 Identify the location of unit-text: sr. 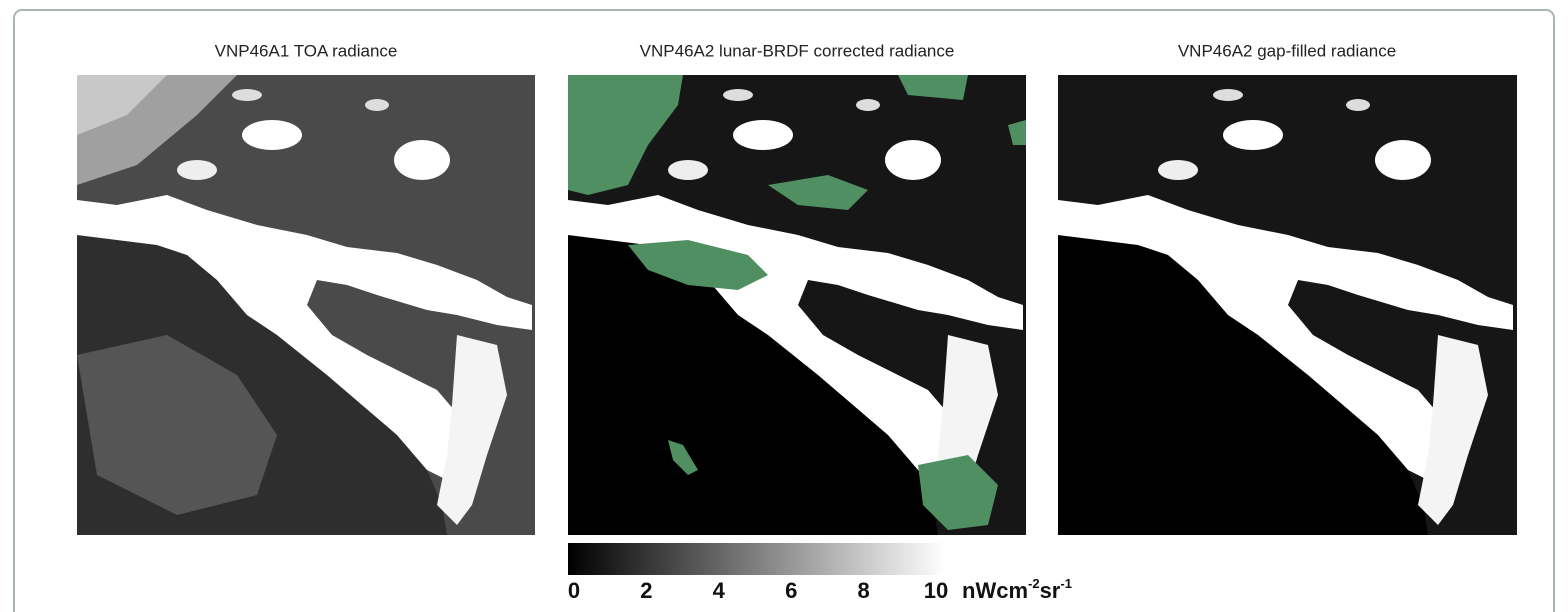
(1050, 590).